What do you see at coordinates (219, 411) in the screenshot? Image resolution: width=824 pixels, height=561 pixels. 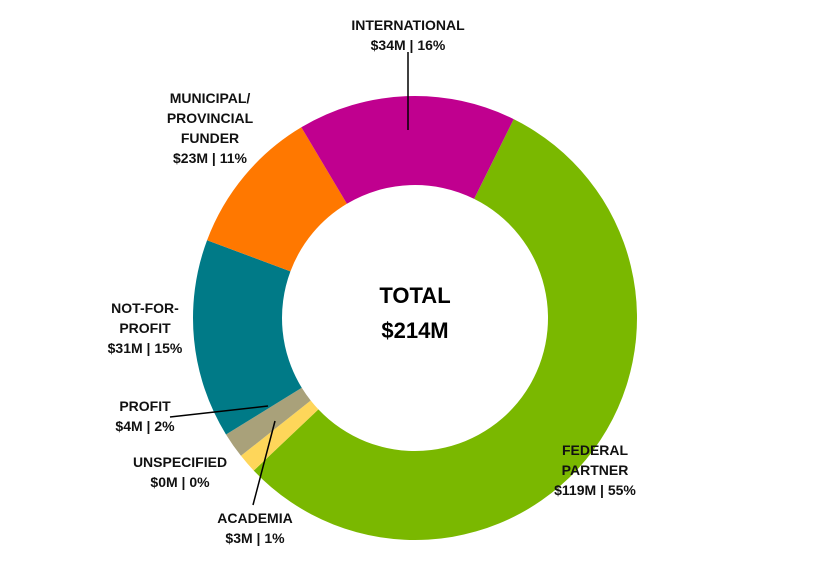 I see `leader-line-profit` at bounding box center [219, 411].